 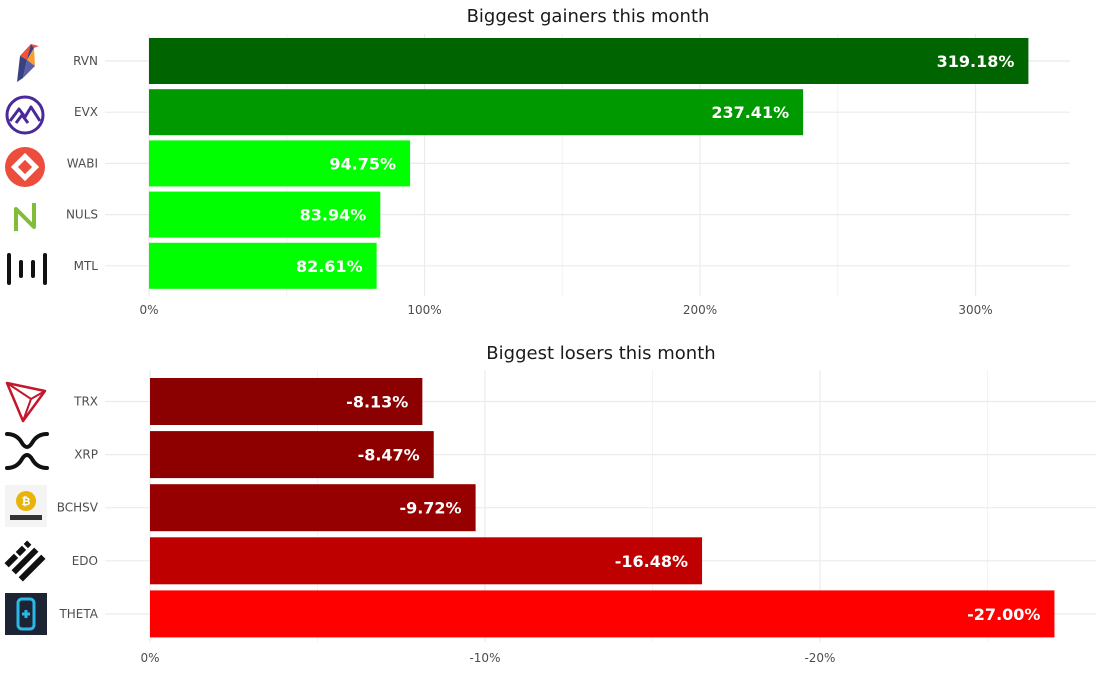 What do you see at coordinates (265, 214) in the screenshot?
I see `gainer-bar-nuls` at bounding box center [265, 214].